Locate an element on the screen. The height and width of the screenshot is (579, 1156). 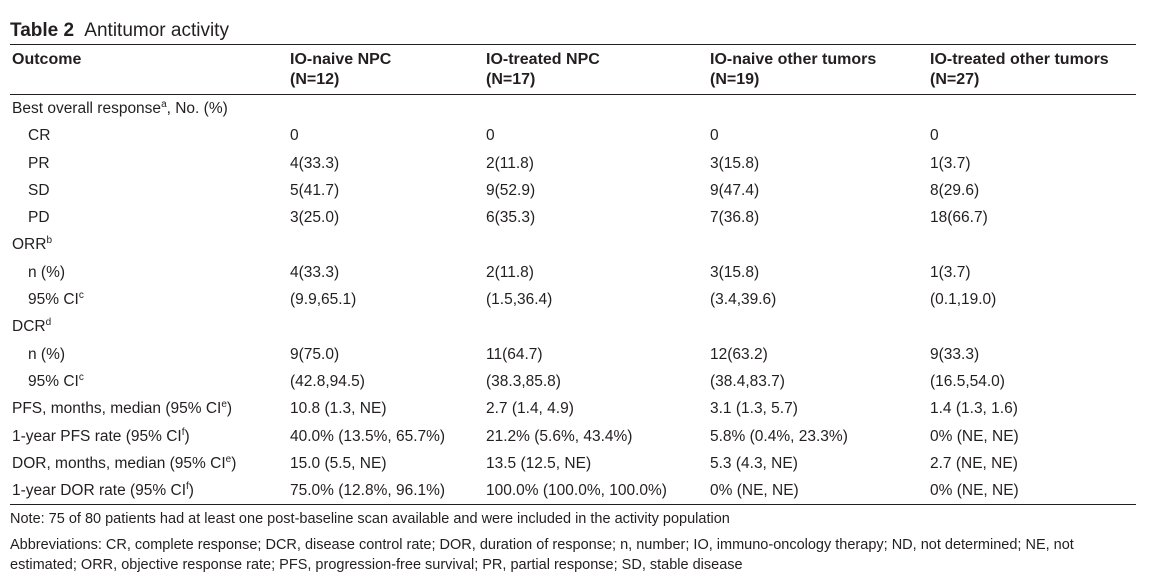
row-label: DOR, months, median (95% CIe) is located at coordinates (149, 463).